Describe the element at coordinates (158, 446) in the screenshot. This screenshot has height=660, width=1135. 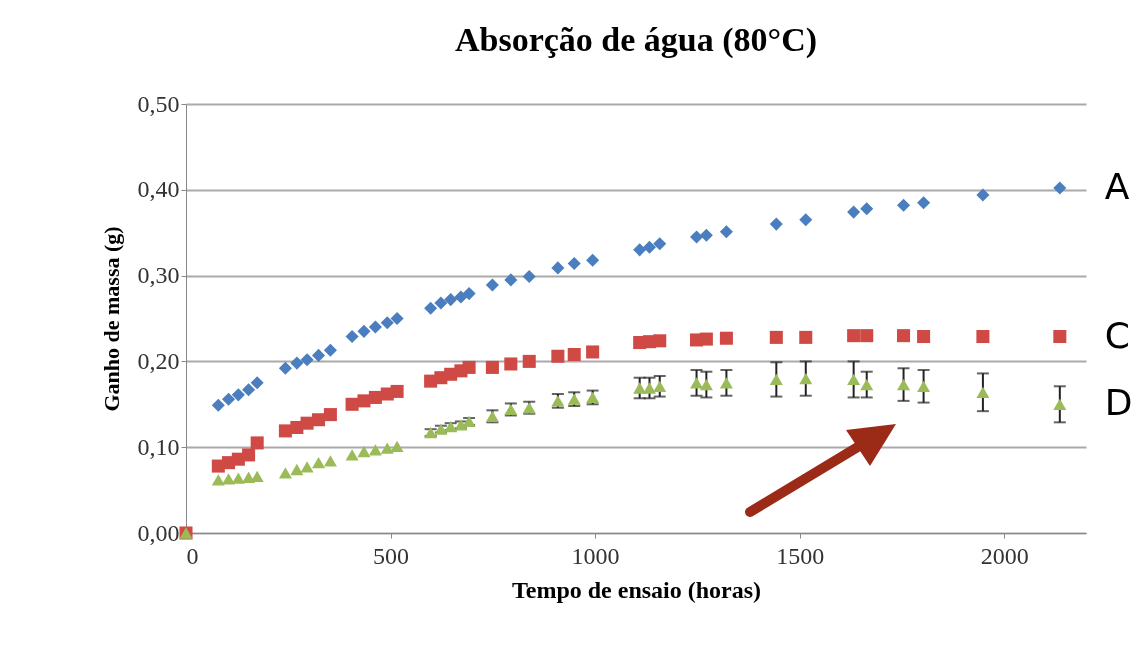
I see `y-tick-label: 0,10` at that location.